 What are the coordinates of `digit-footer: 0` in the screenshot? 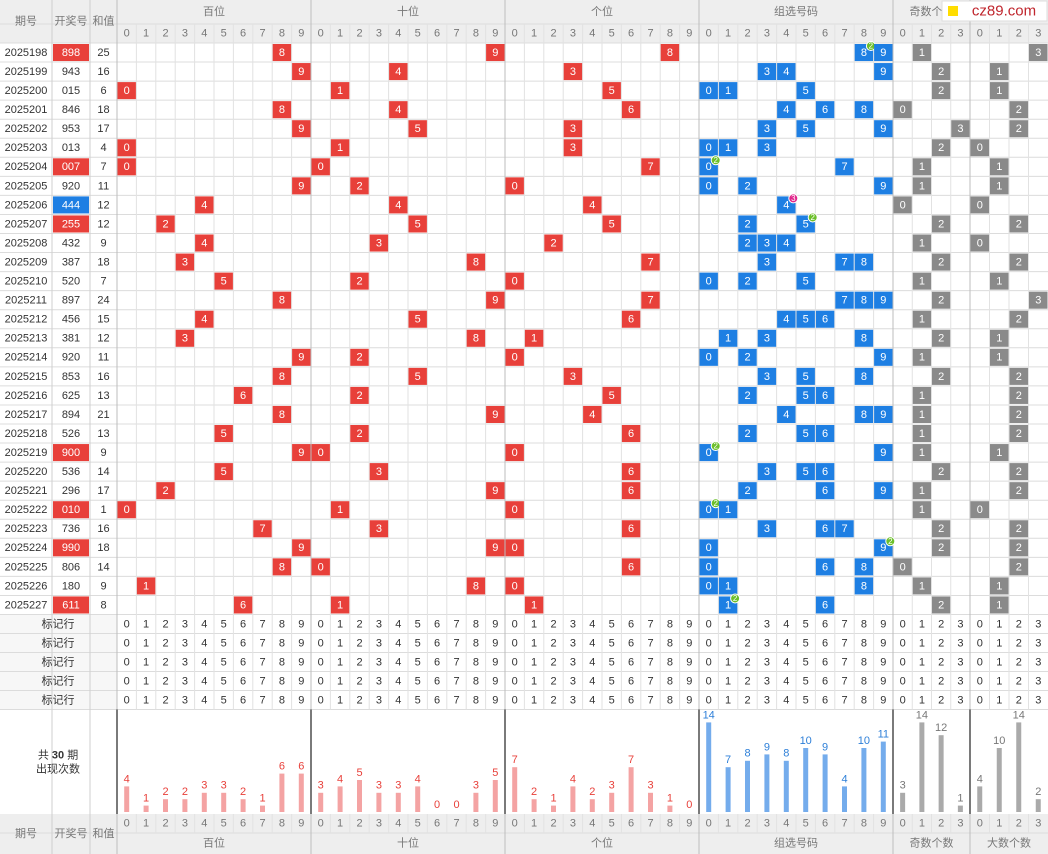 It's located at (515, 823).